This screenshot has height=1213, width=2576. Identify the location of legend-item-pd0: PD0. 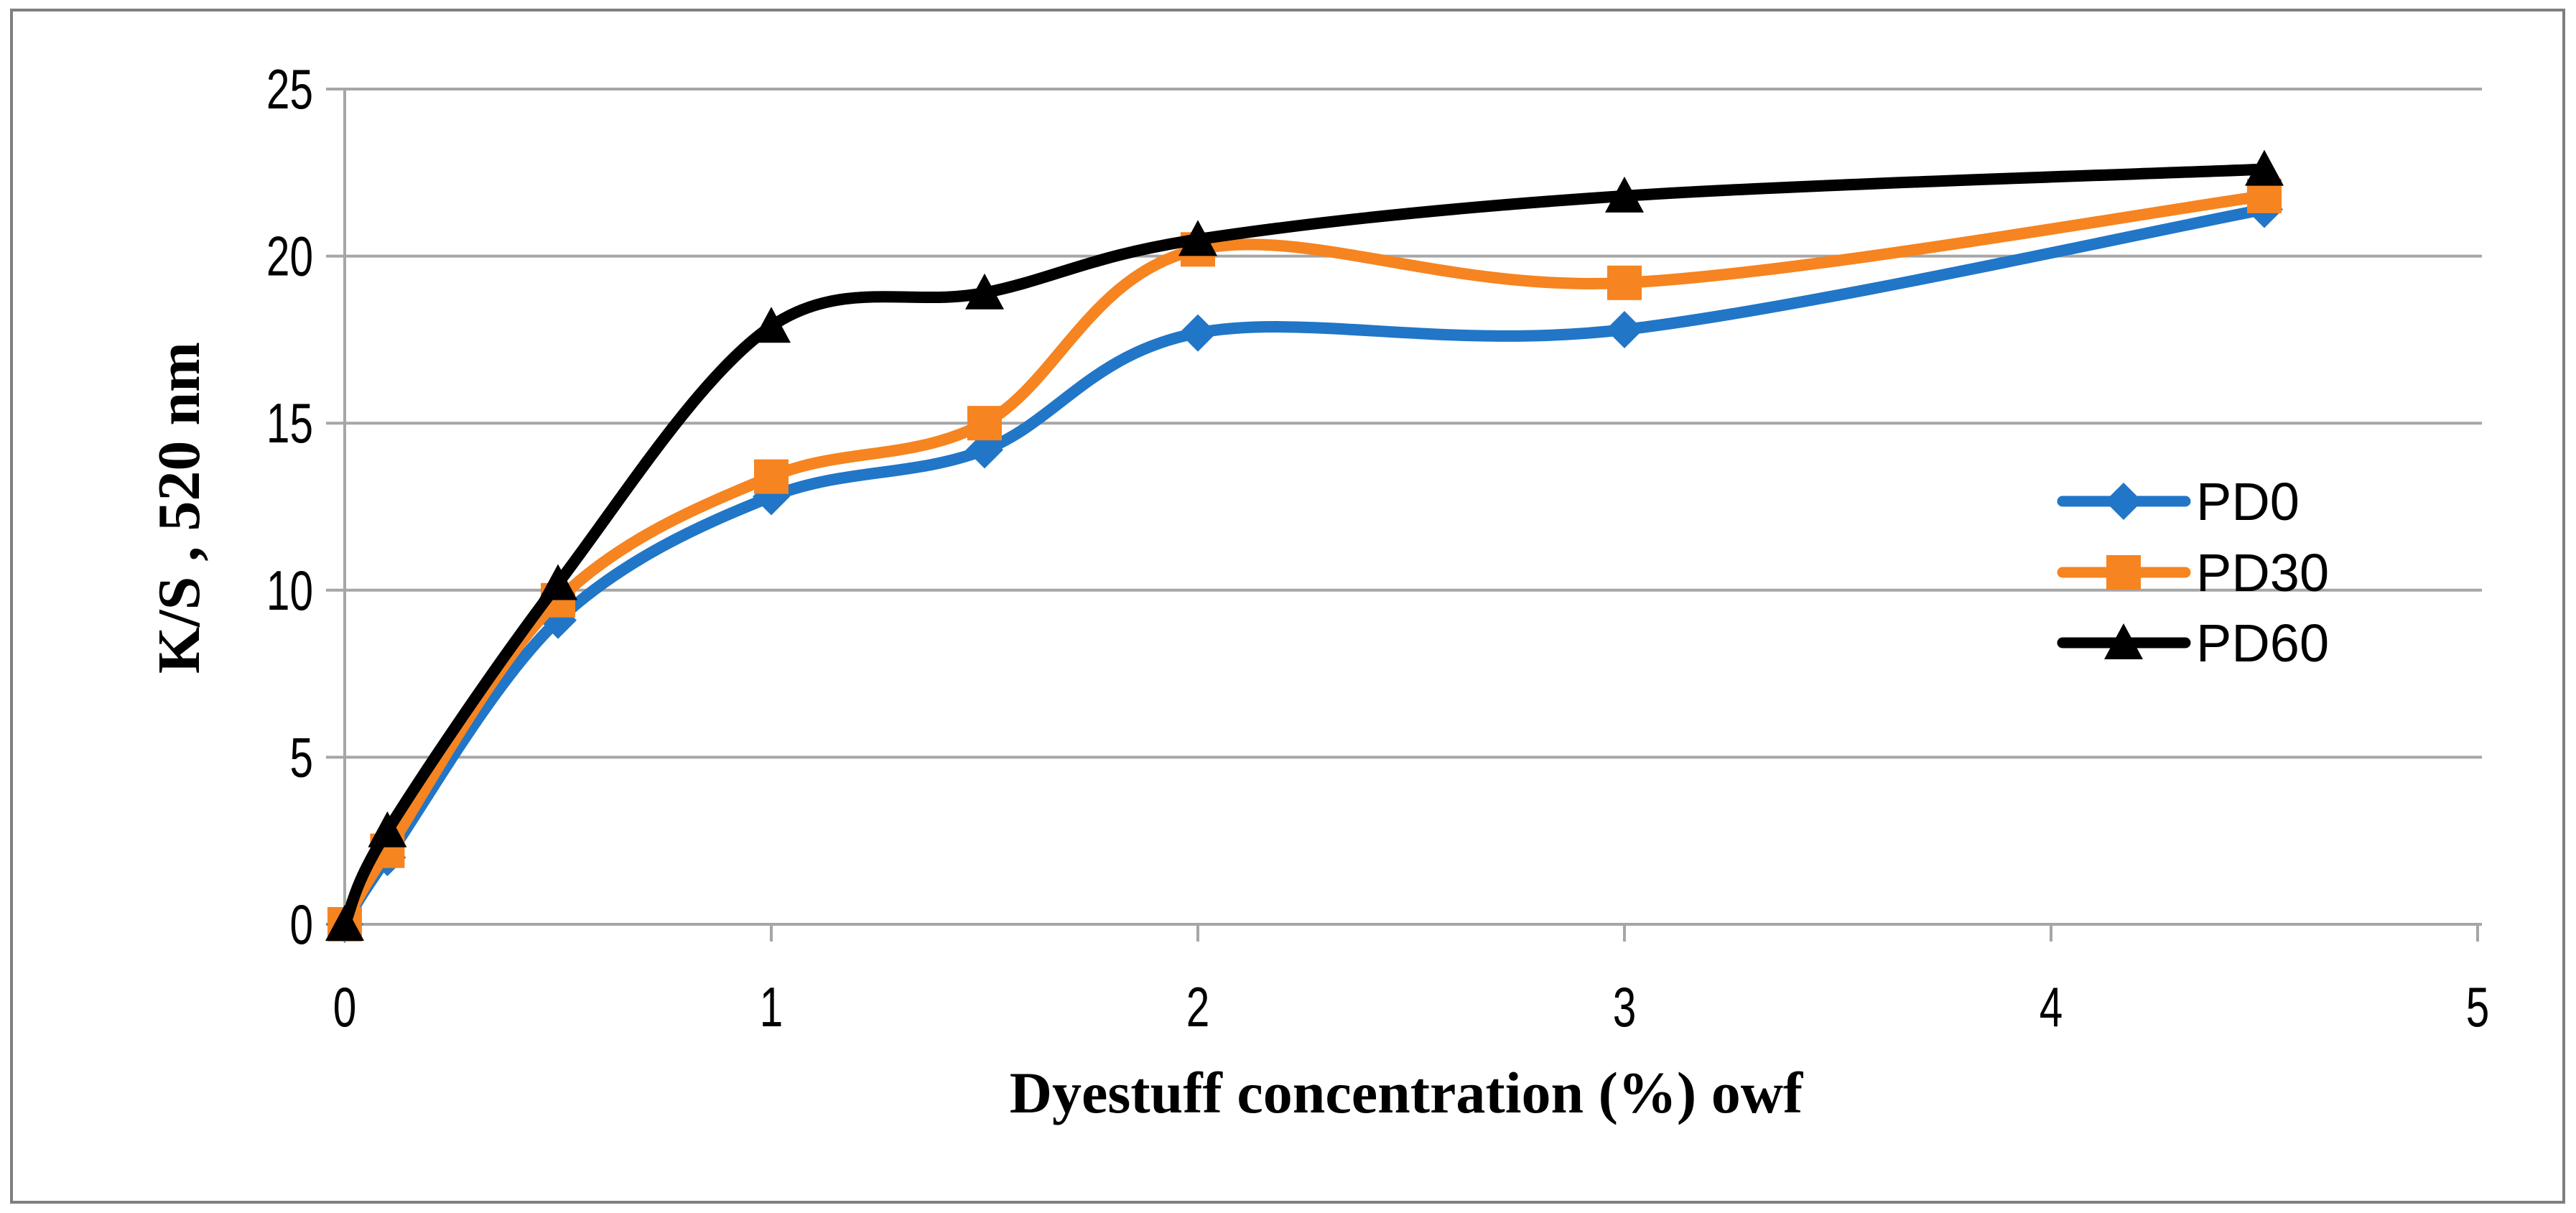
(2178, 502).